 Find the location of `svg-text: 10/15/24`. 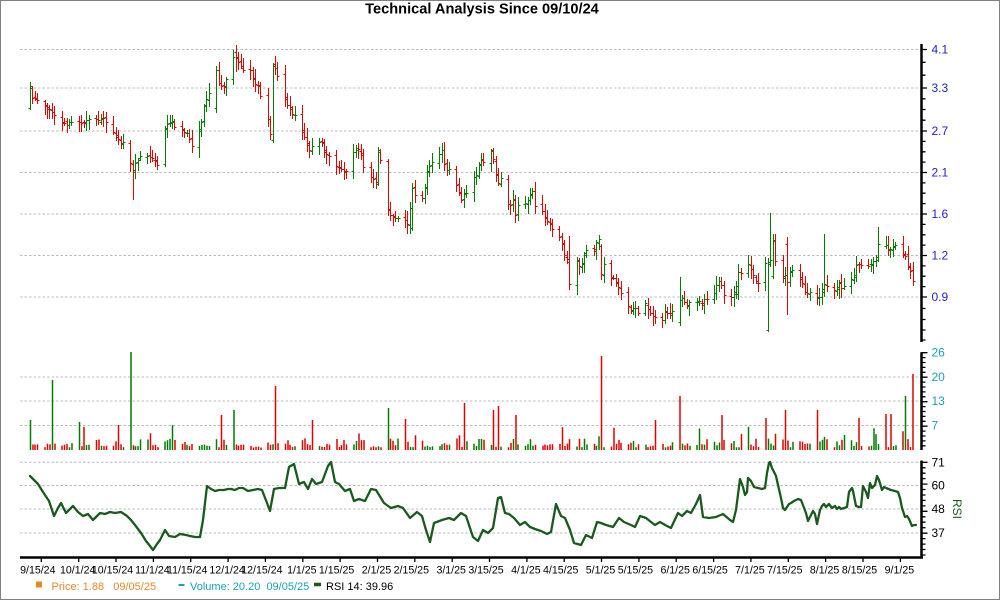

svg-text: 10/15/24 is located at coordinates (112, 571).